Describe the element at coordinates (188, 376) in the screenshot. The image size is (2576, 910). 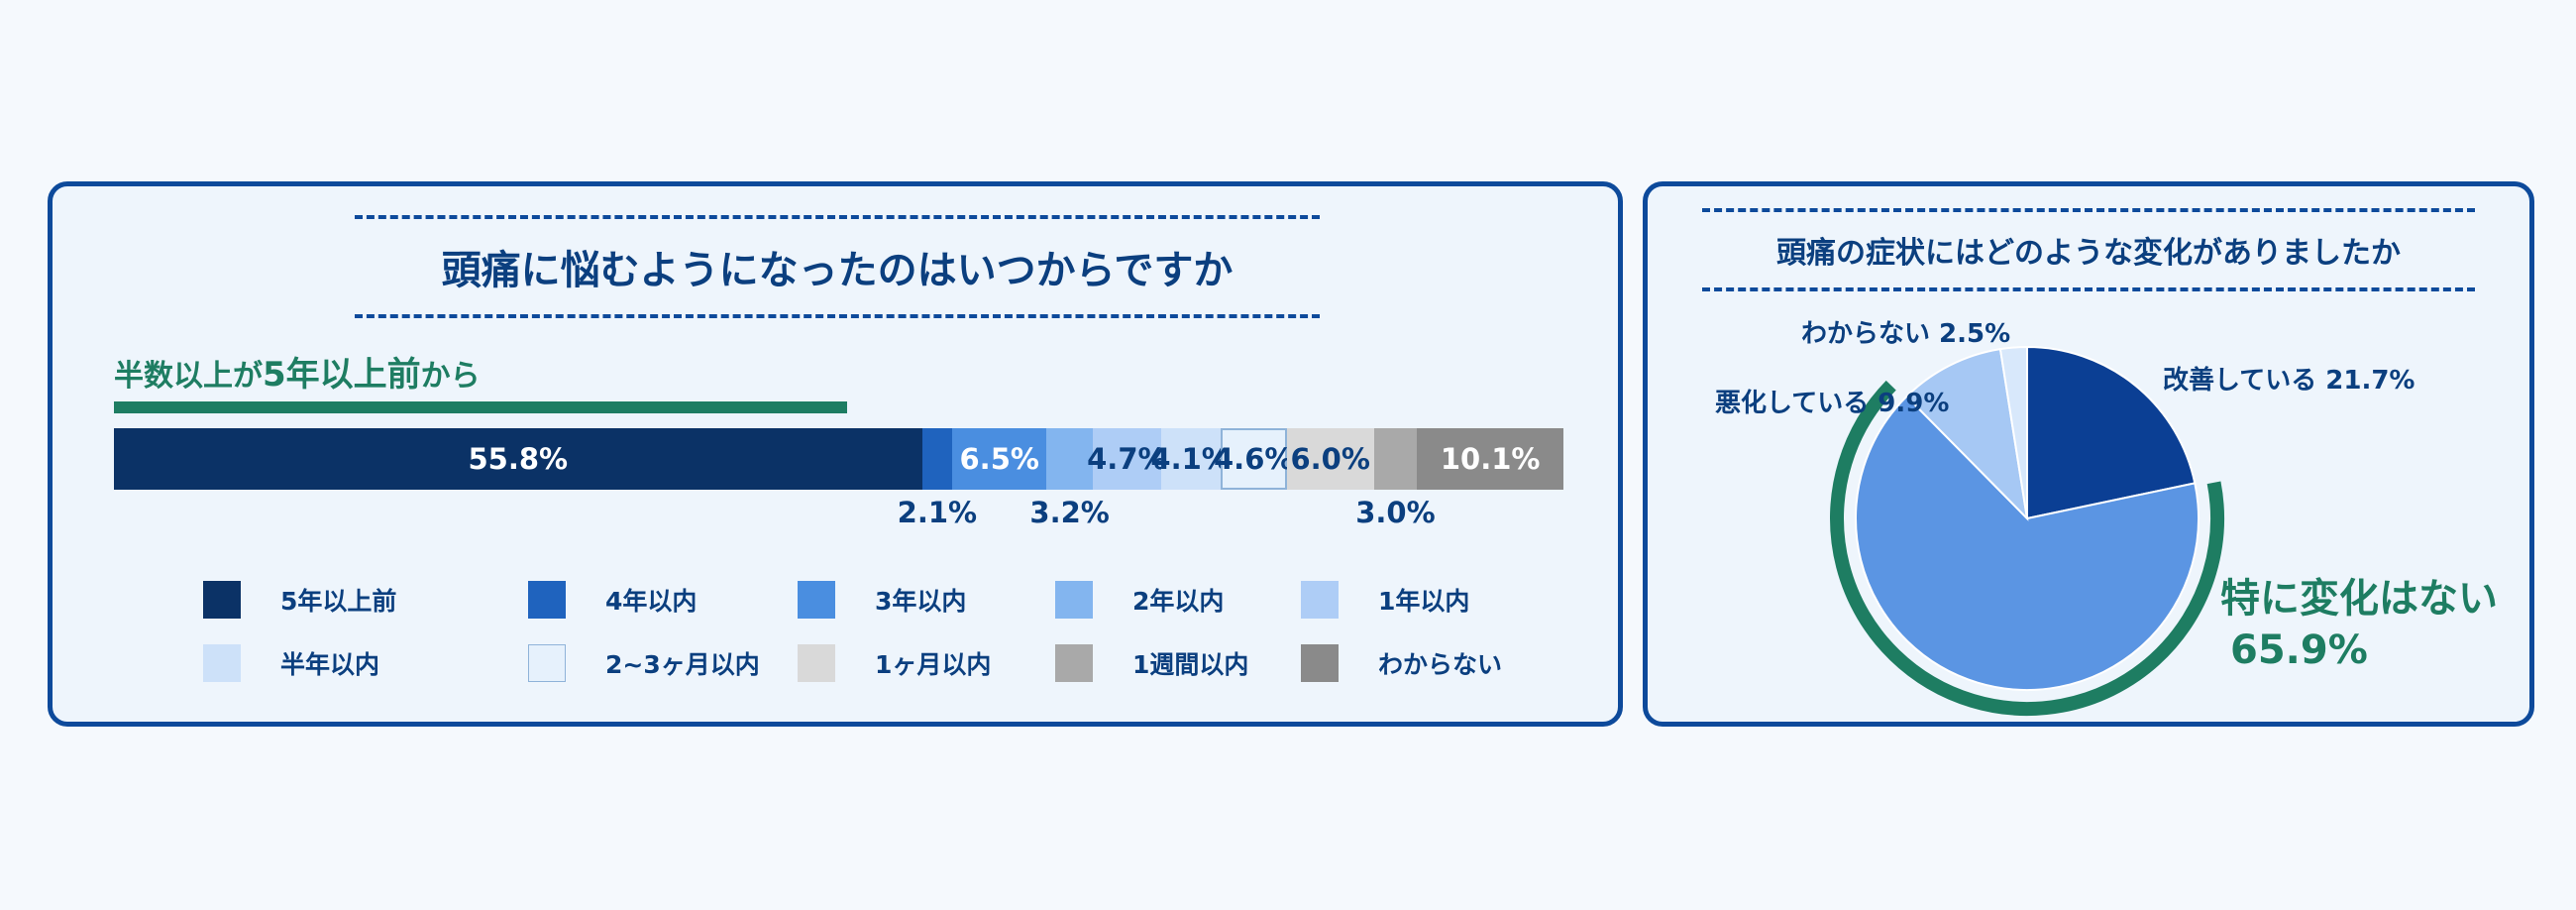
I see `highlight-part-1: 半数以上が` at that location.